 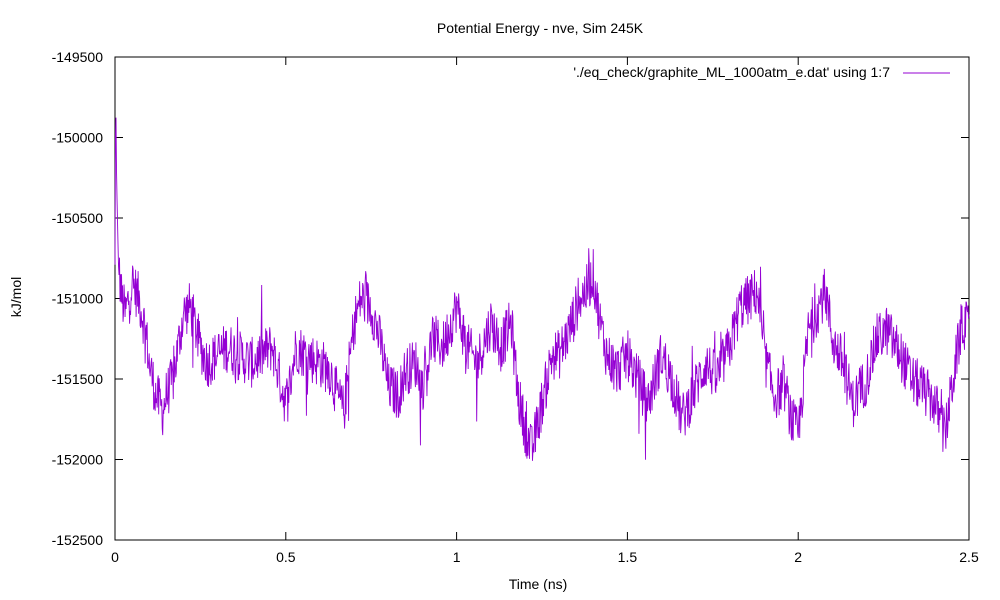 What do you see at coordinates (538, 584) in the screenshot?
I see `x-axis-title: Time (ns)` at bounding box center [538, 584].